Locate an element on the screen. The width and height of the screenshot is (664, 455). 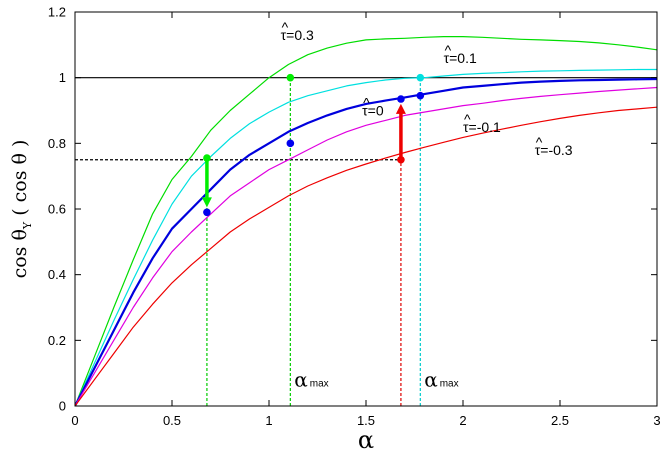
y-tick-label: 0.2 is located at coordinates (57, 340).